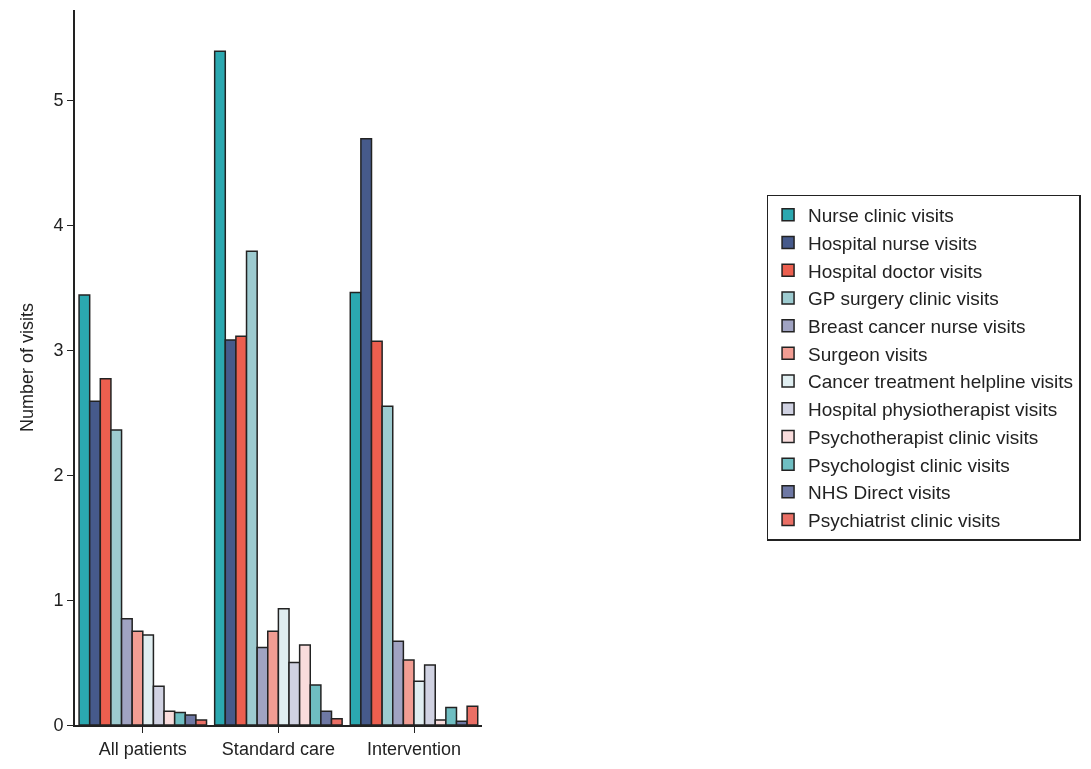 The image size is (1091, 769). I want to click on legend-label: Surgeon visits, so click(868, 354).